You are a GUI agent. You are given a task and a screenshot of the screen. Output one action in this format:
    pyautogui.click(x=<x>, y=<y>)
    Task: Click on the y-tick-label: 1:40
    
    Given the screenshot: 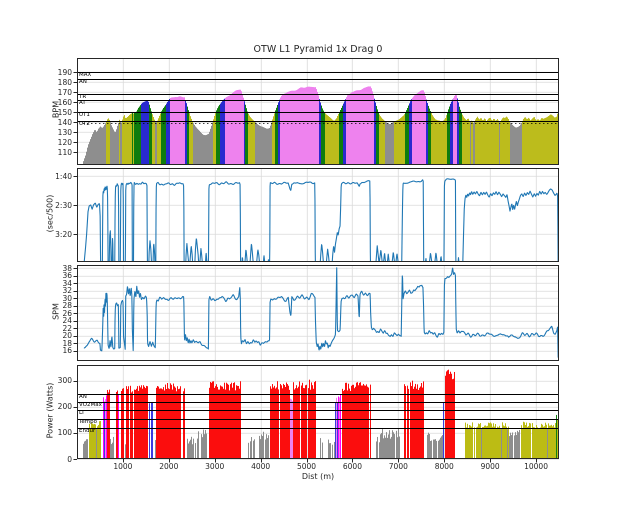 What is the action you would take?
    pyautogui.click(x=63, y=176)
    